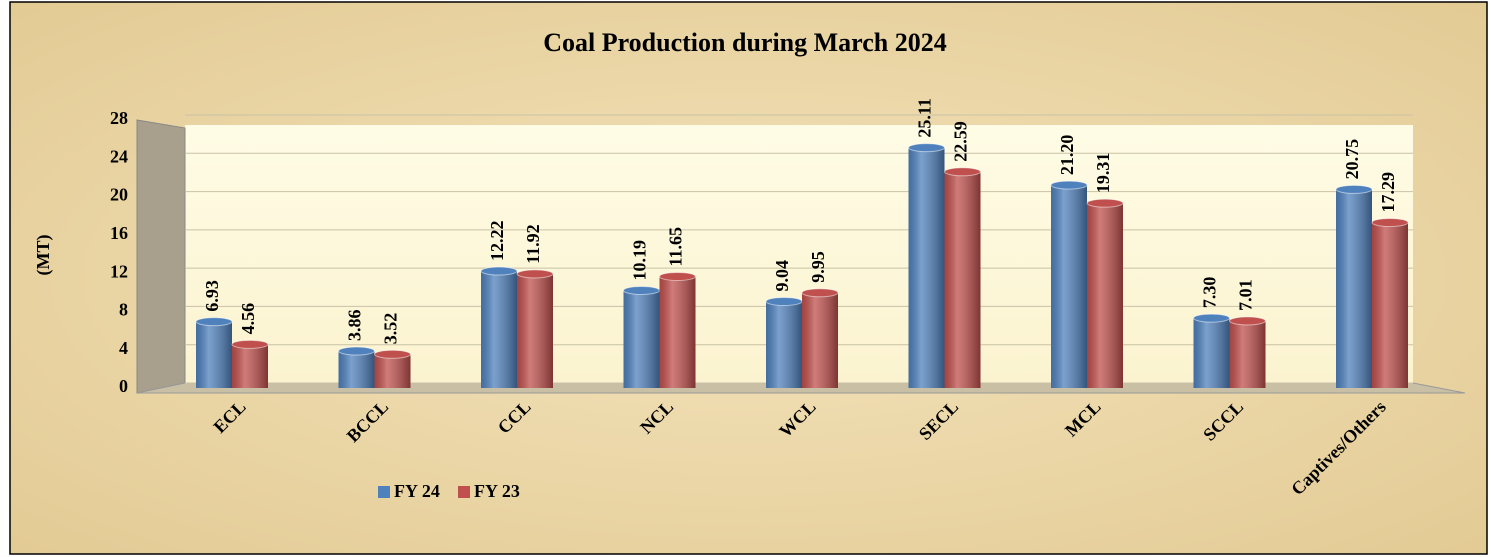  Describe the element at coordinates (745, 42) in the screenshot. I see `chart-title: Coal Production during March 2024` at that location.